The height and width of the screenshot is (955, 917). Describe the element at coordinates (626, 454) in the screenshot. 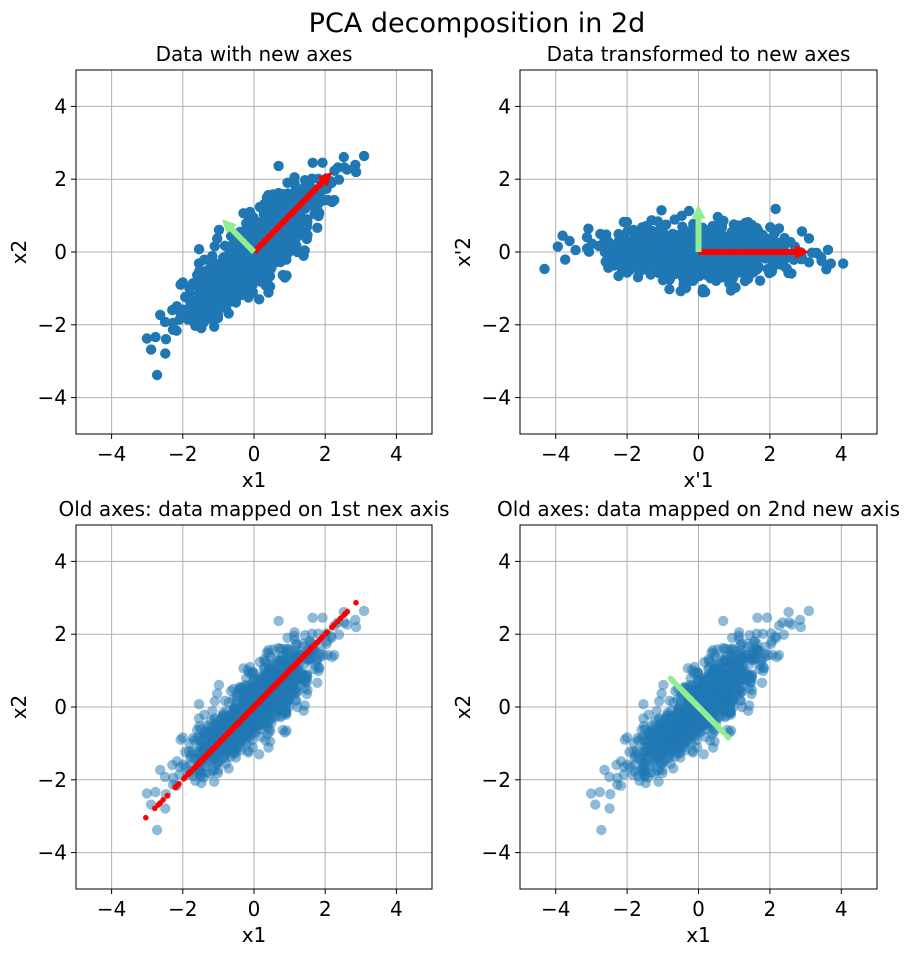

I see `x-tick-label: −2` at that location.